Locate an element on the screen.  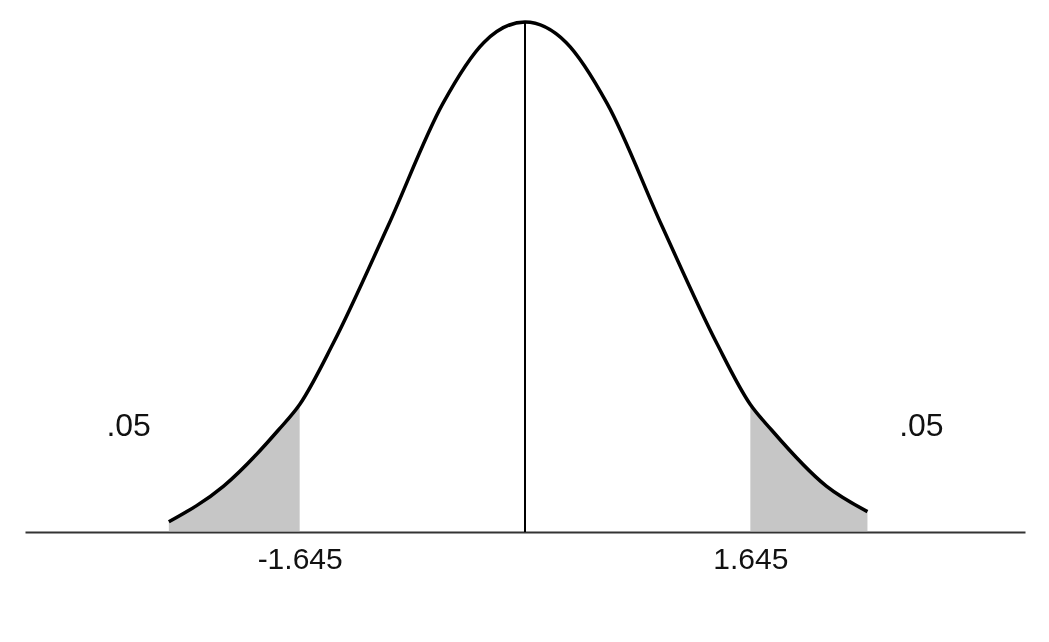
x-tick-label: 1.645 is located at coordinates (751, 558).